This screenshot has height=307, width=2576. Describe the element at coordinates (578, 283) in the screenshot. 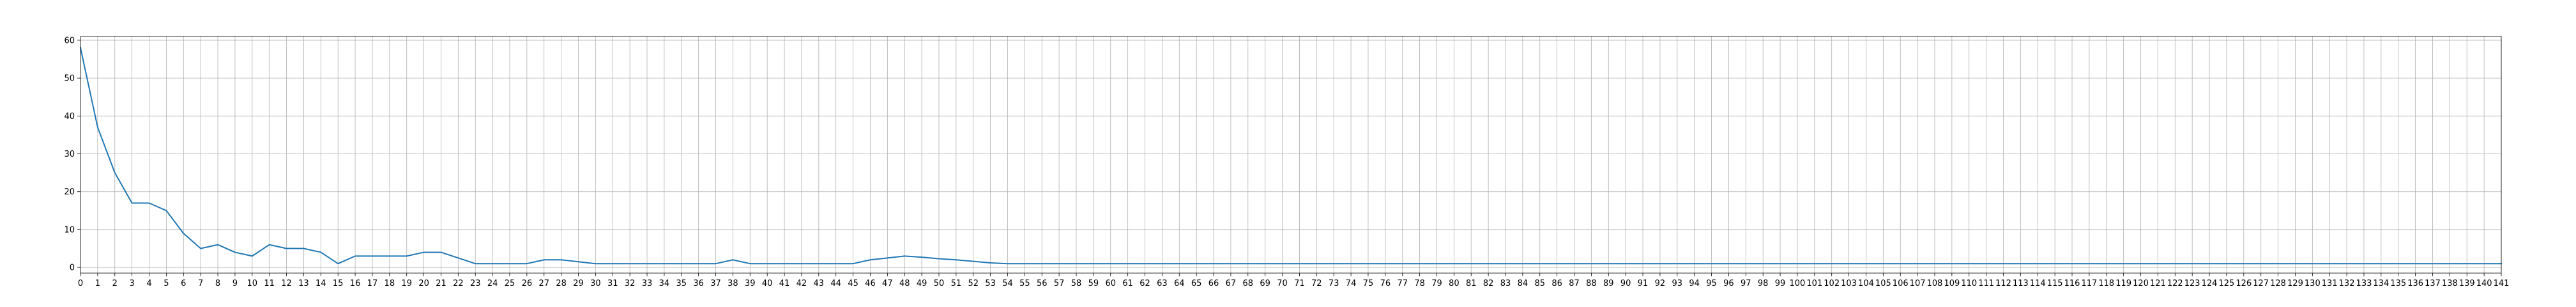

I see `x-tick-label: 29` at that location.